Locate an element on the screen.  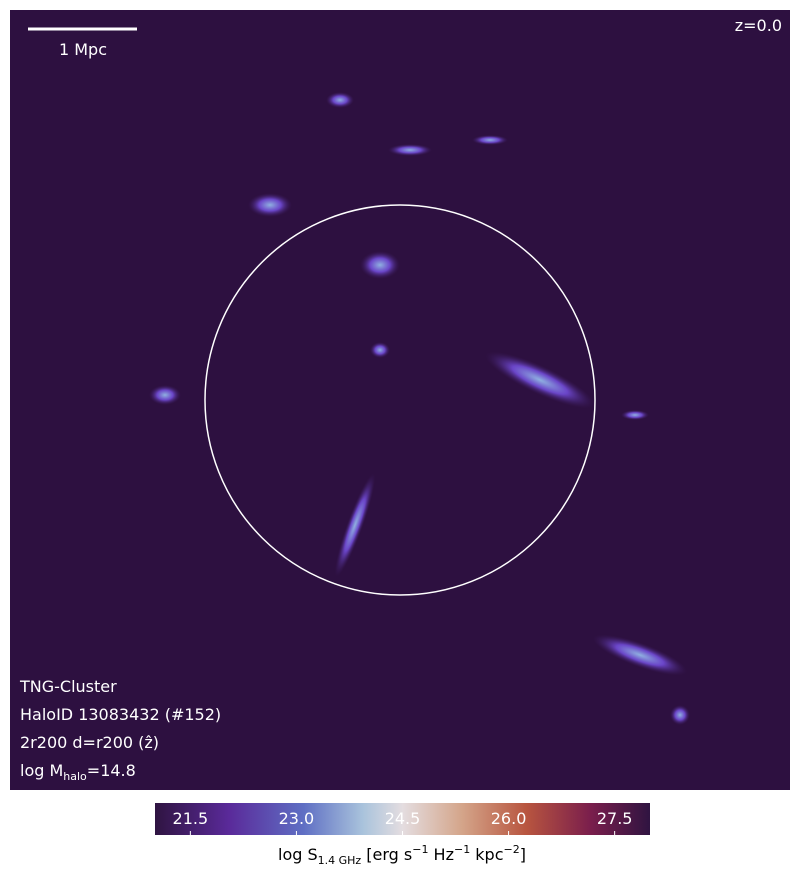
colorbar-label-part: [erg s is located at coordinates (386, 854).